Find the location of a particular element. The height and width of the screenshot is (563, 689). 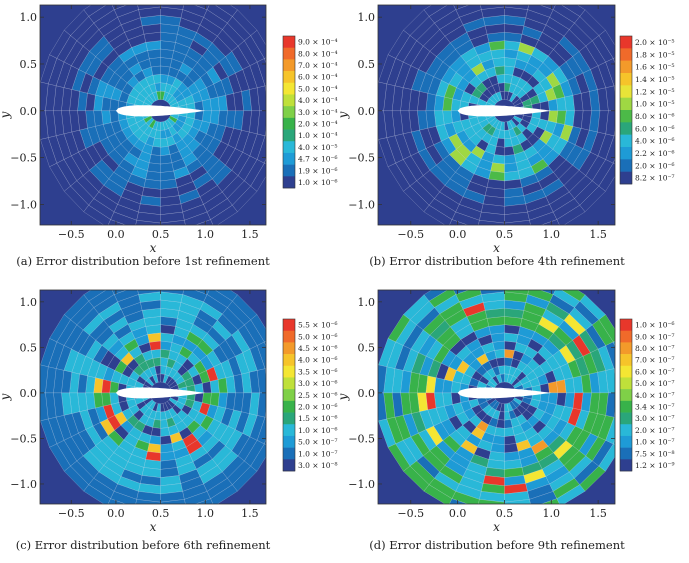

y-tick-label: 1.0 is located at coordinates (367, 17).